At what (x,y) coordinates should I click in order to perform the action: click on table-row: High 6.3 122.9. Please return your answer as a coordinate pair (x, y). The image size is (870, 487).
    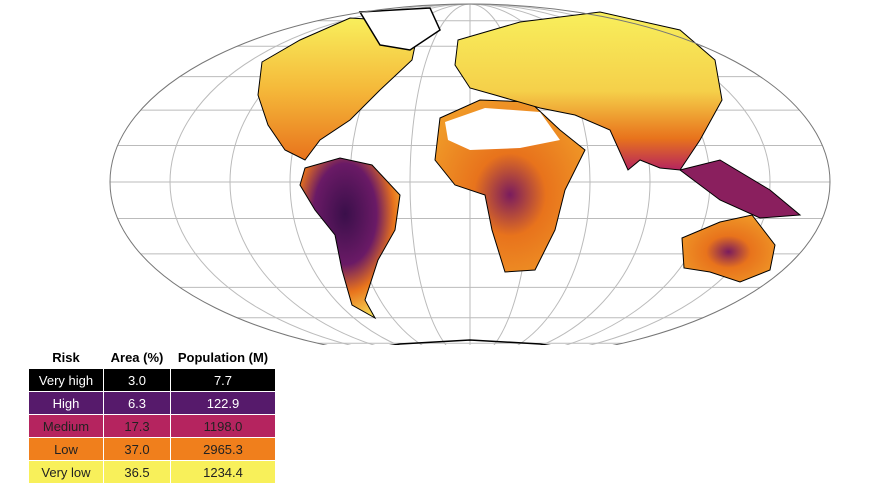
    Looking at the image, I should click on (152, 403).